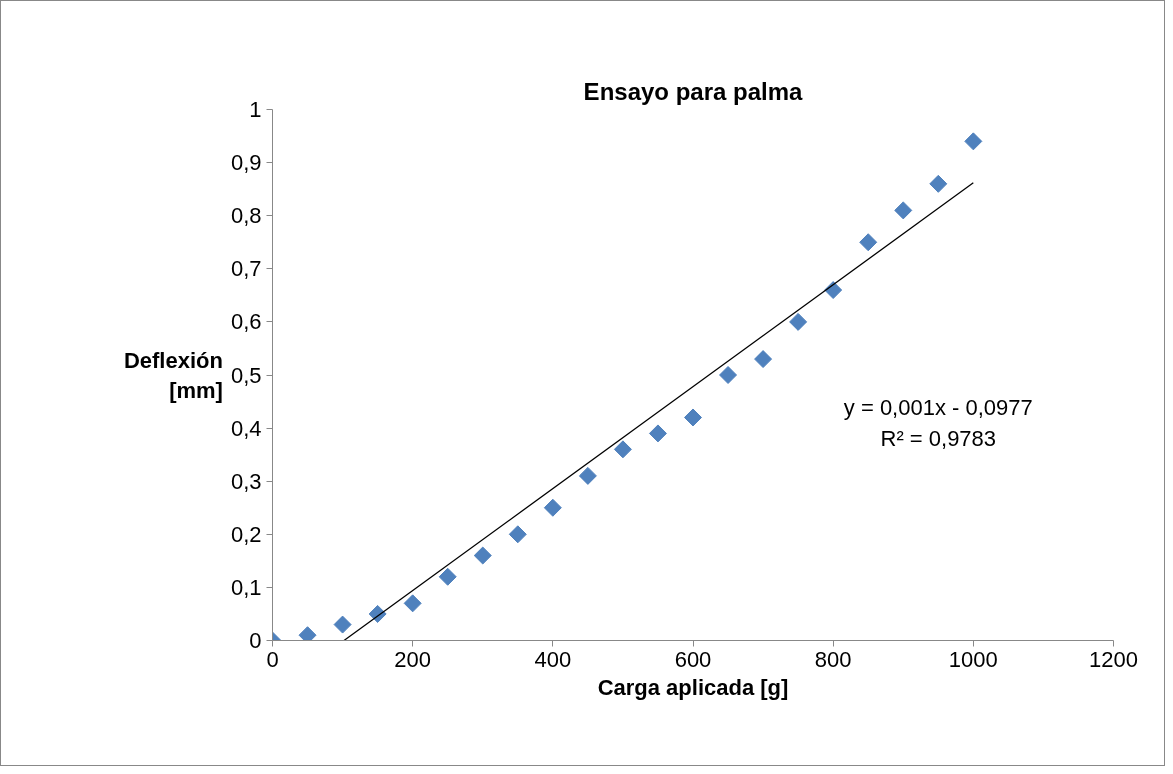  Describe the element at coordinates (693, 687) in the screenshot. I see `x-axis-title: Carga aplicada [g]` at that location.